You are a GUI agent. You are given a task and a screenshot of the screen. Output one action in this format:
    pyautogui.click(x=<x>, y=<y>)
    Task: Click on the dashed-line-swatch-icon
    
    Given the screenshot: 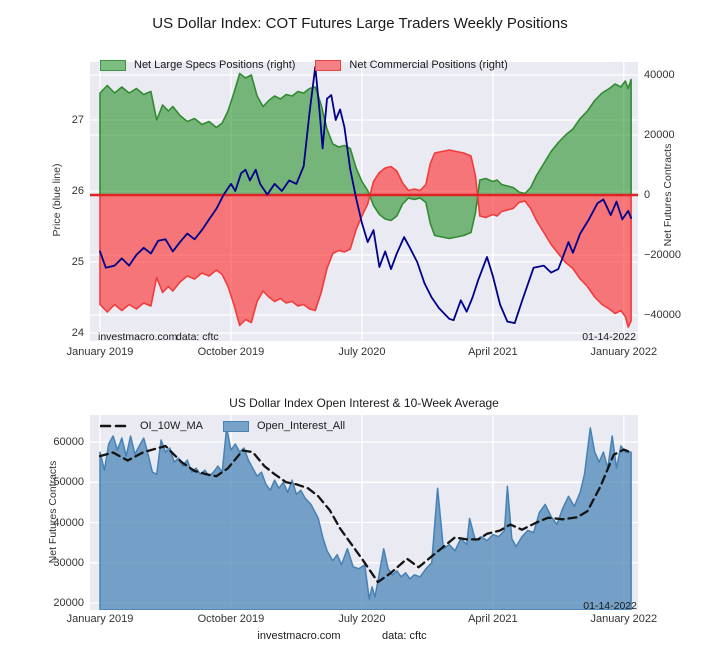 What is the action you would take?
    pyautogui.click(x=116, y=426)
    